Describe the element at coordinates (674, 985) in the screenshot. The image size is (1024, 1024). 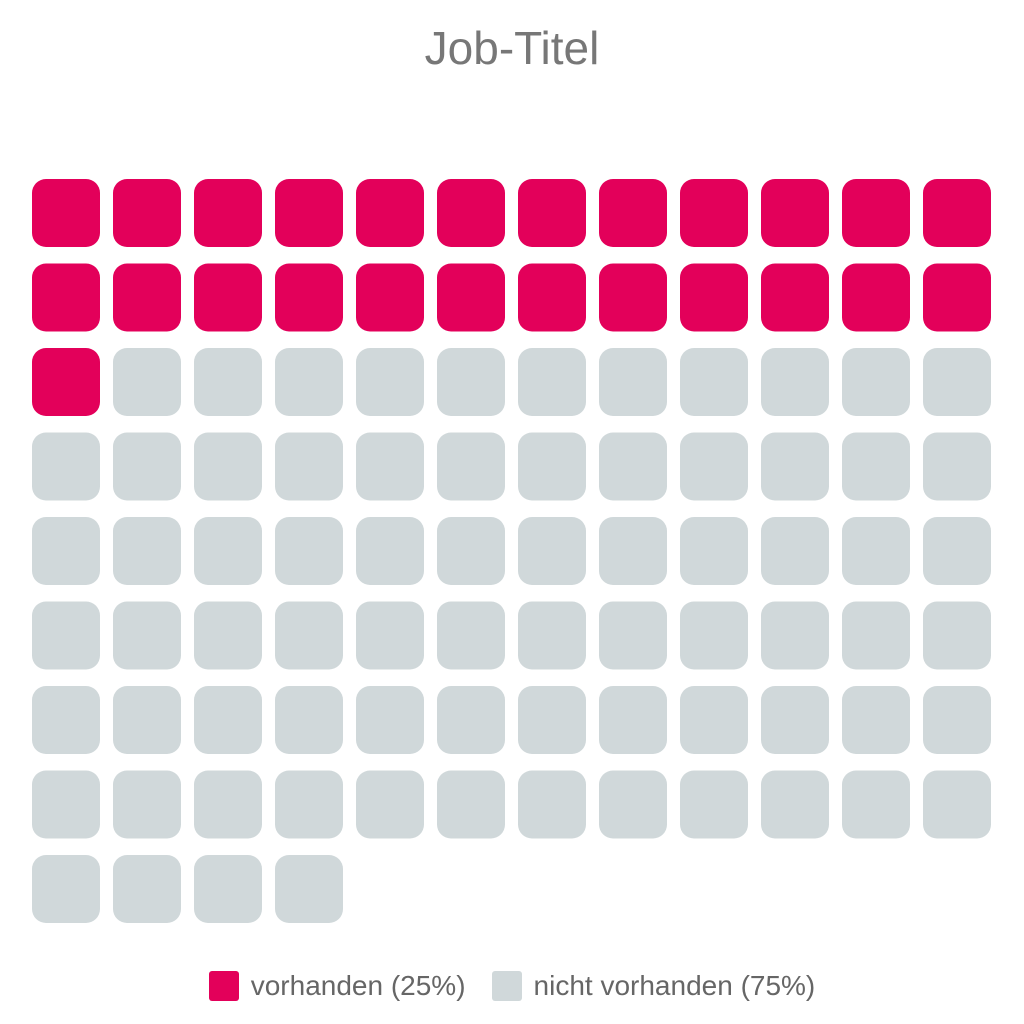
I see `legend-label-nicht-vorhanden: nicht vorhanden (75%)` at that location.